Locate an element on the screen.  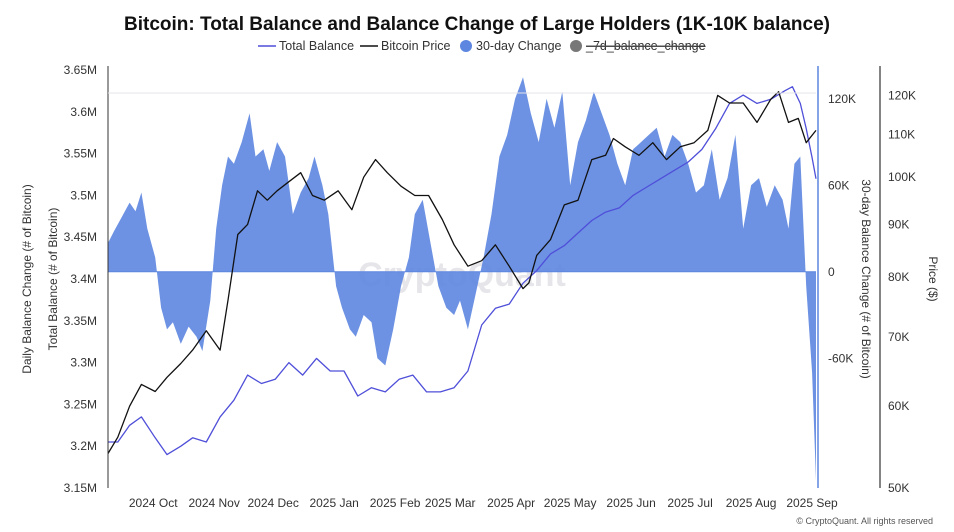
legend-label: Bitcoin Price is located at coordinates (416, 46).